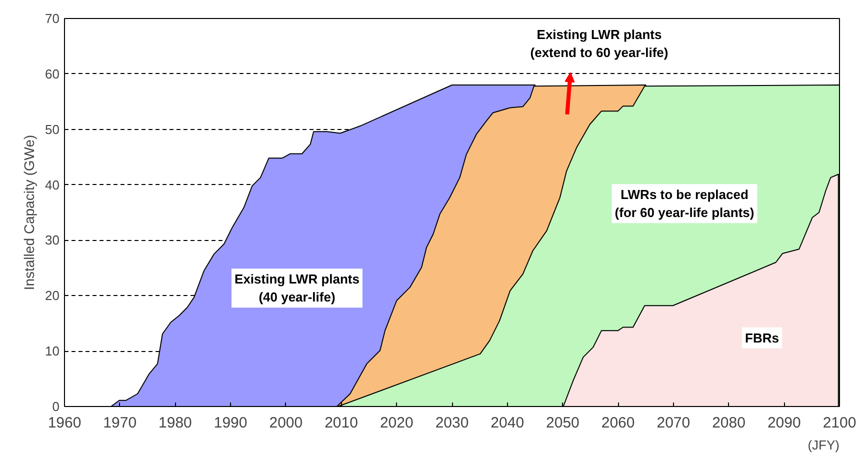  Describe the element at coordinates (52, 240) in the screenshot. I see `y-tick-label: 30` at that location.